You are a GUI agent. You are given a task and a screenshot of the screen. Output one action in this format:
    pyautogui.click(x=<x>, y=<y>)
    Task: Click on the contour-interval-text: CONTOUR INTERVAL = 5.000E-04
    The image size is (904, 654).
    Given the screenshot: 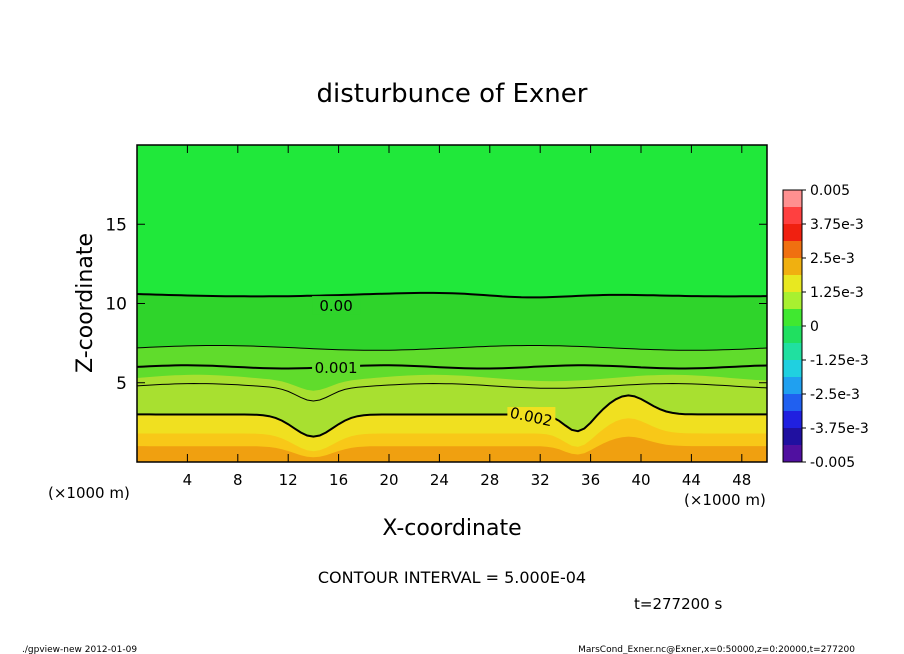 What is the action you would take?
    pyautogui.click(x=452, y=577)
    